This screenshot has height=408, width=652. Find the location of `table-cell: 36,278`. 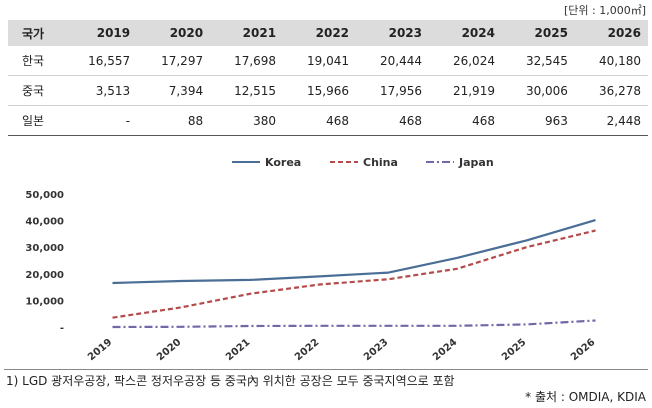

table-cell: 36,278 is located at coordinates (611, 90).